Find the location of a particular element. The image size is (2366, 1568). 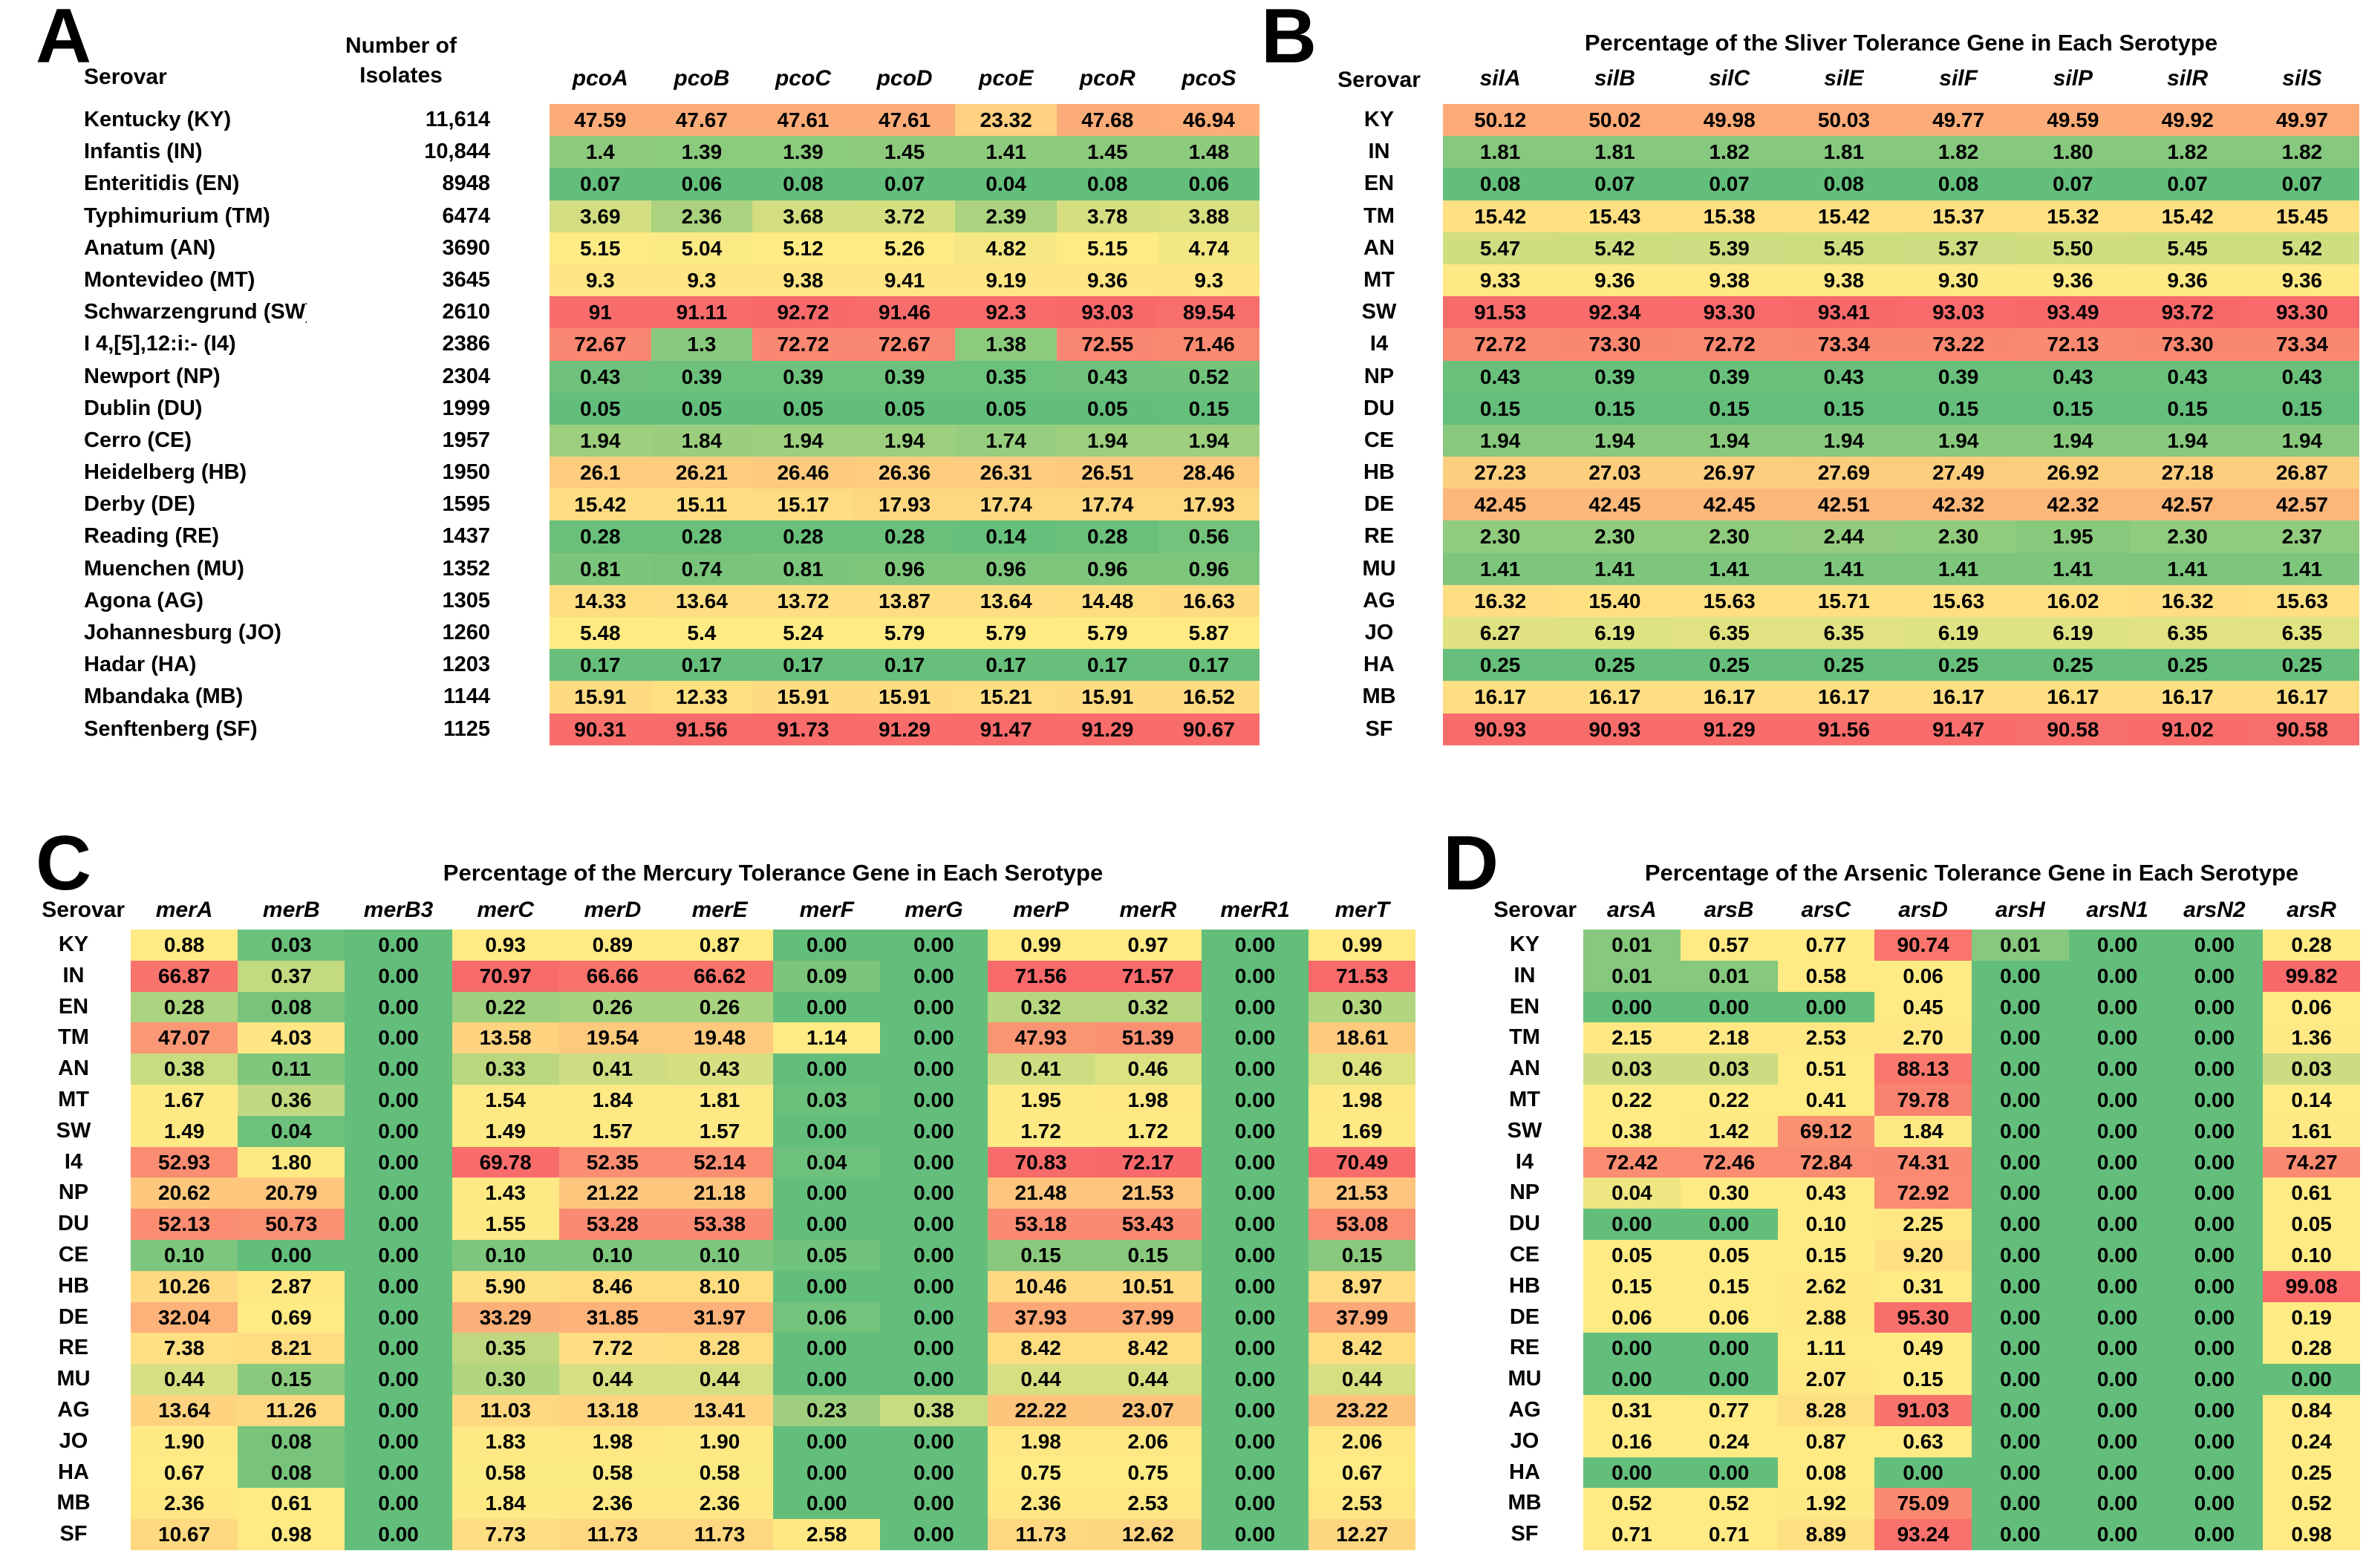

heatmap-cell: 16.17 is located at coordinates (1500, 697).